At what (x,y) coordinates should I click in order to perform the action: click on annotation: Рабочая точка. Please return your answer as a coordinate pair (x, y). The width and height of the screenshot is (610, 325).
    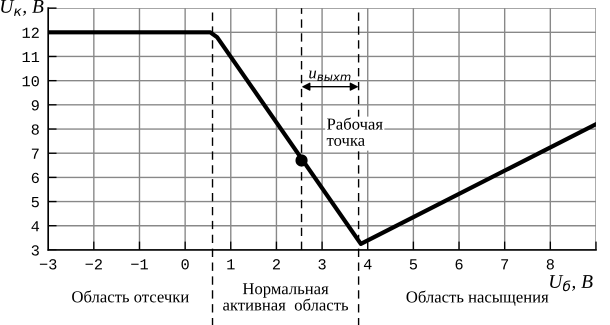
    Looking at the image, I should click on (354, 132).